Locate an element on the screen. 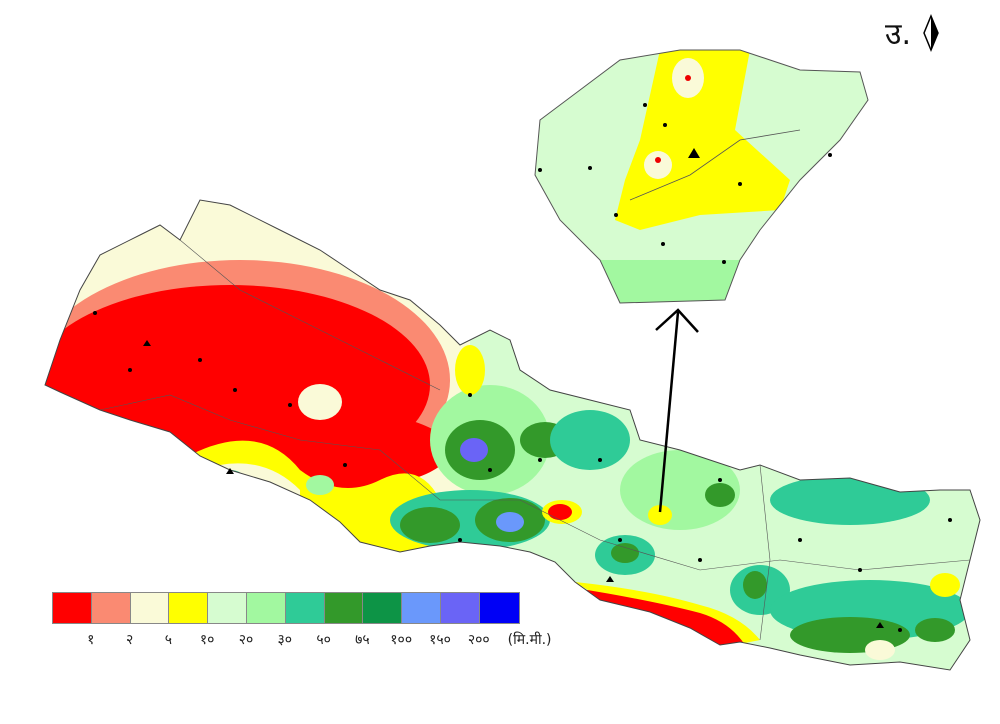 The width and height of the screenshot is (1000, 724). rainfall-legend-labels: १ २ ५ १० २० ३० ५० ७५ १०० १५० २०० (मि.मी.) is located at coordinates (332, 642).